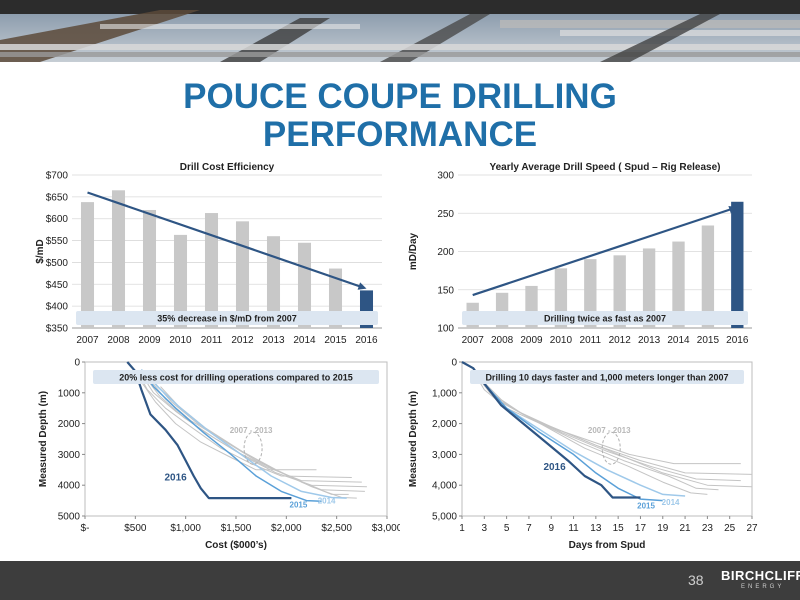 The height and width of the screenshot is (600, 800). I want to click on x-tick-label: $3,000, so click(386, 528).